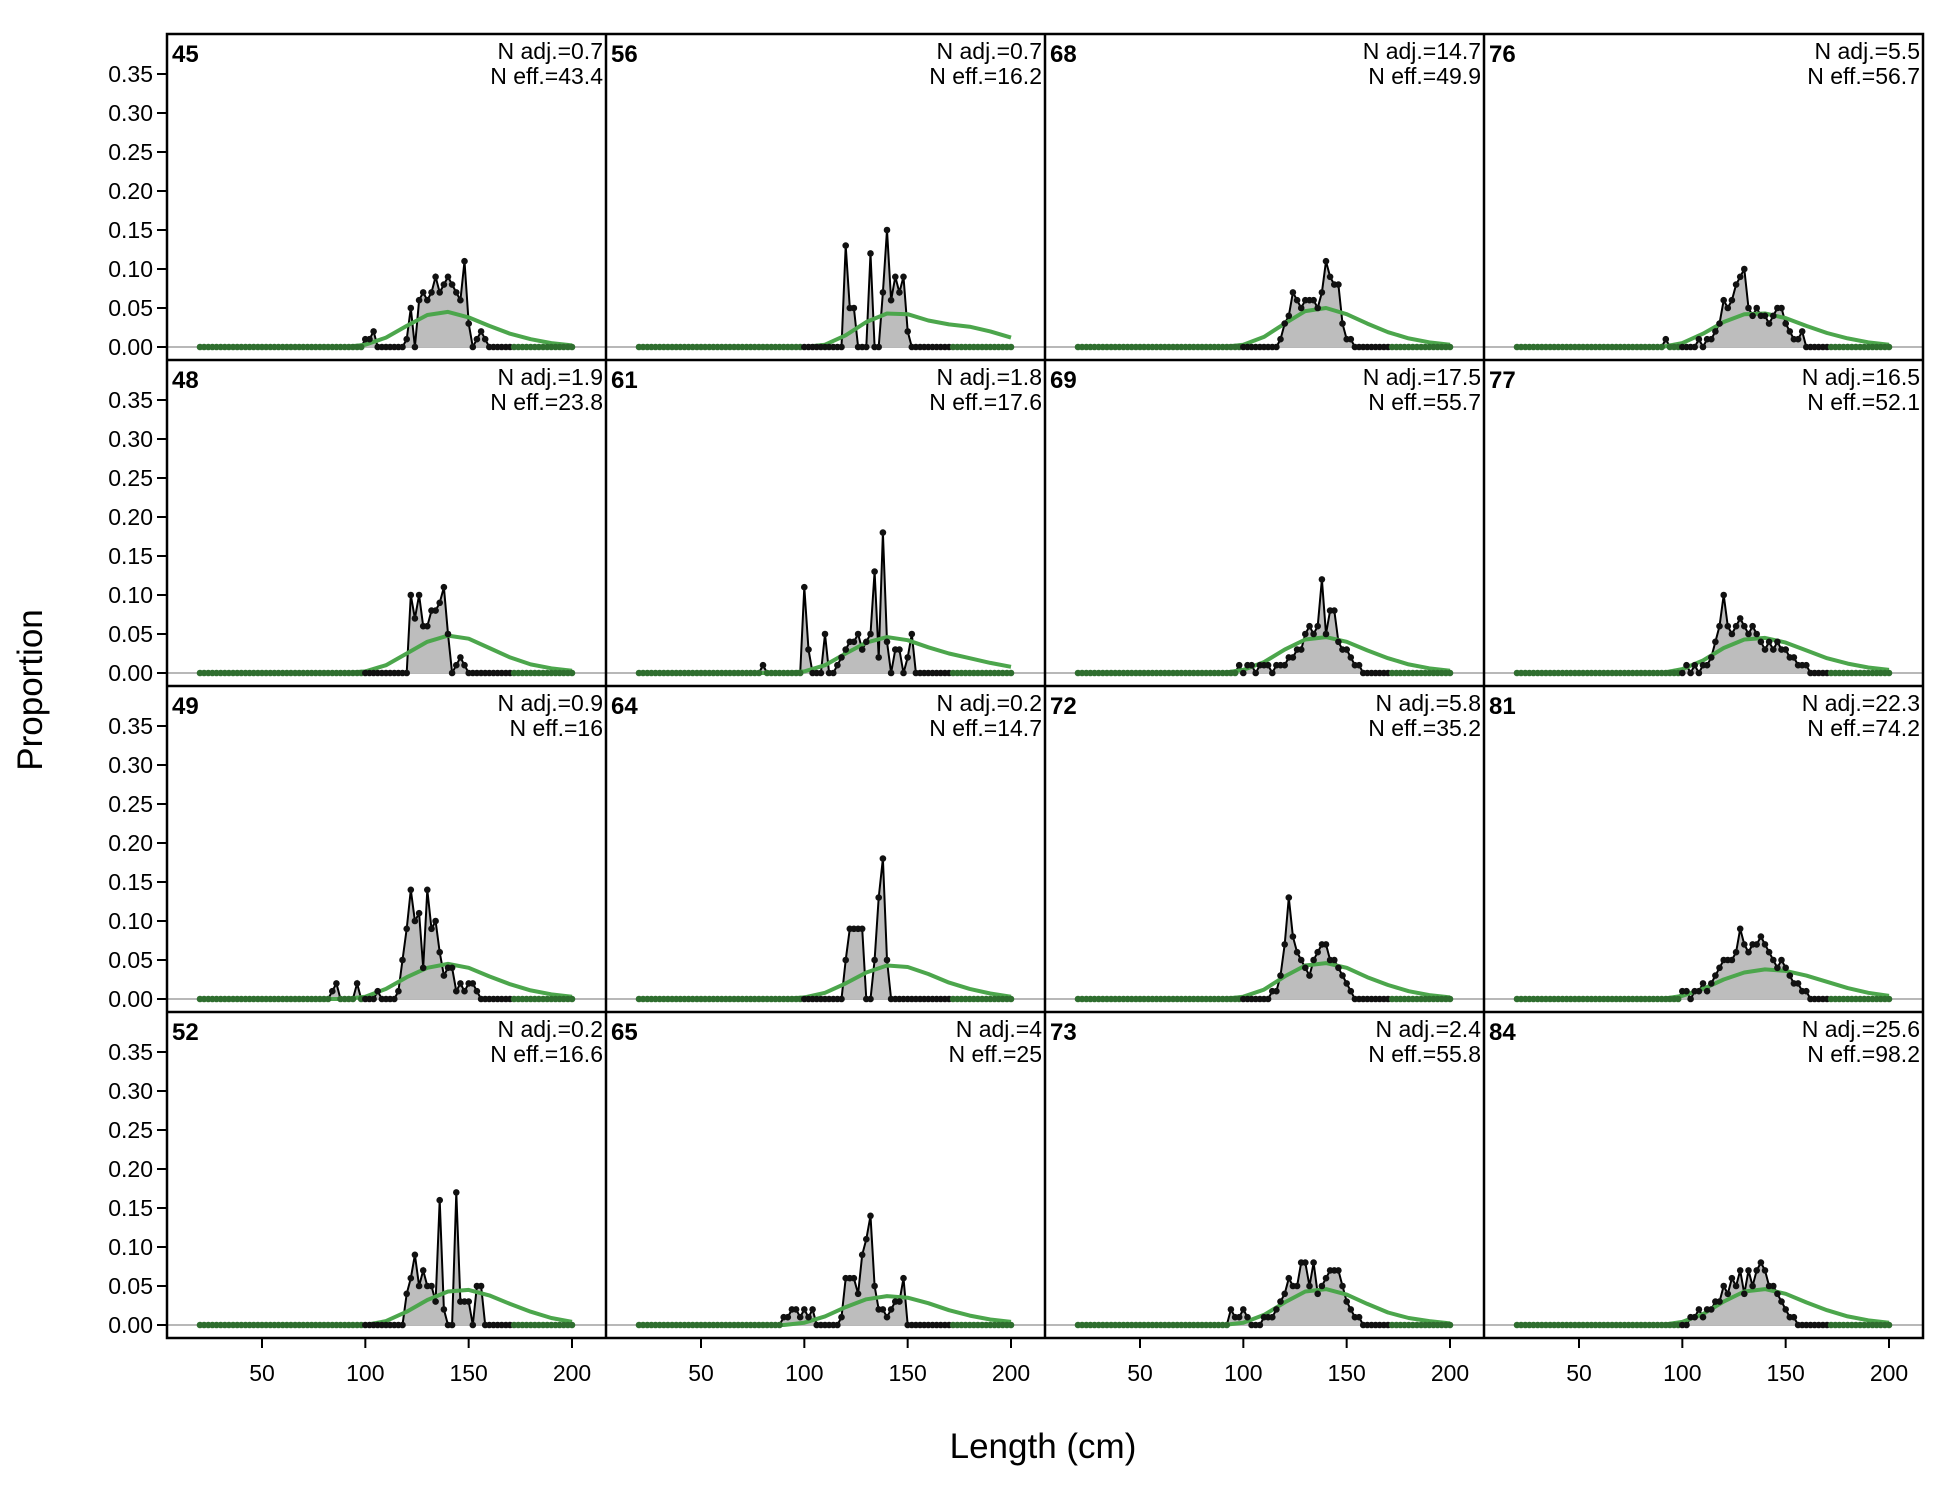  I want to click on y-tick-label: 0.20, so click(130, 1169).